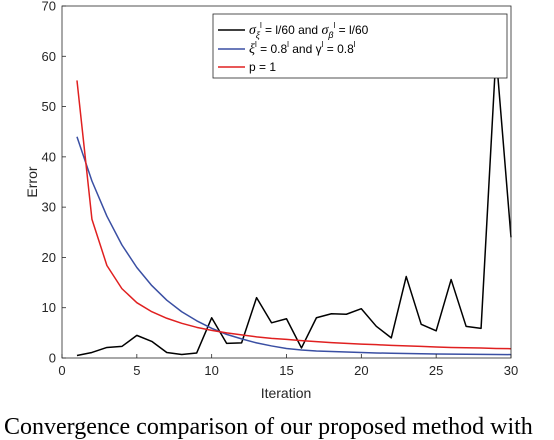 The width and height of the screenshot is (554, 440). I want to click on y-tick-label: 50, so click(49, 106).